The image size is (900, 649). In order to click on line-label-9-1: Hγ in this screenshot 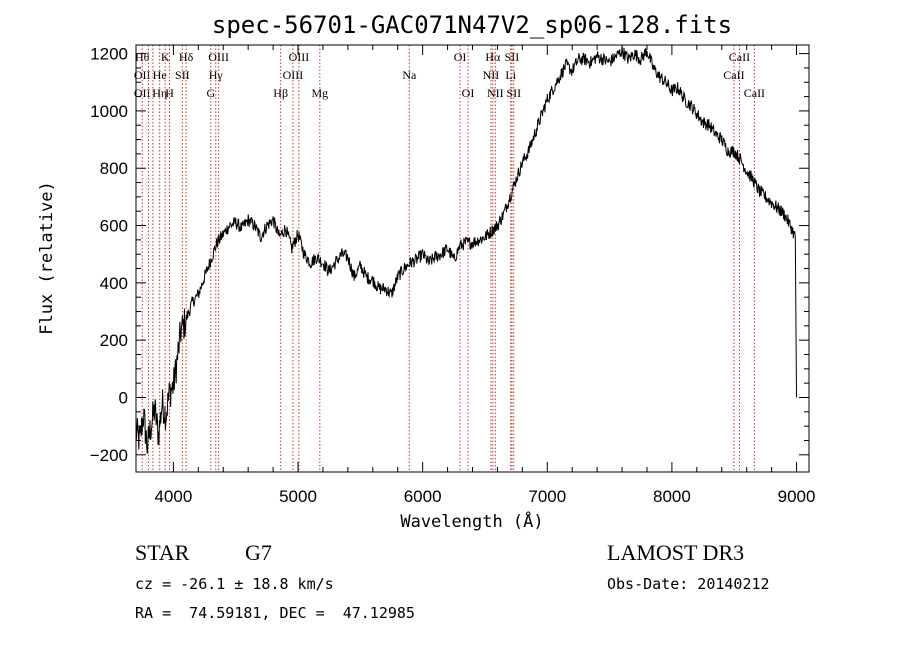, I will do `click(216, 75)`.